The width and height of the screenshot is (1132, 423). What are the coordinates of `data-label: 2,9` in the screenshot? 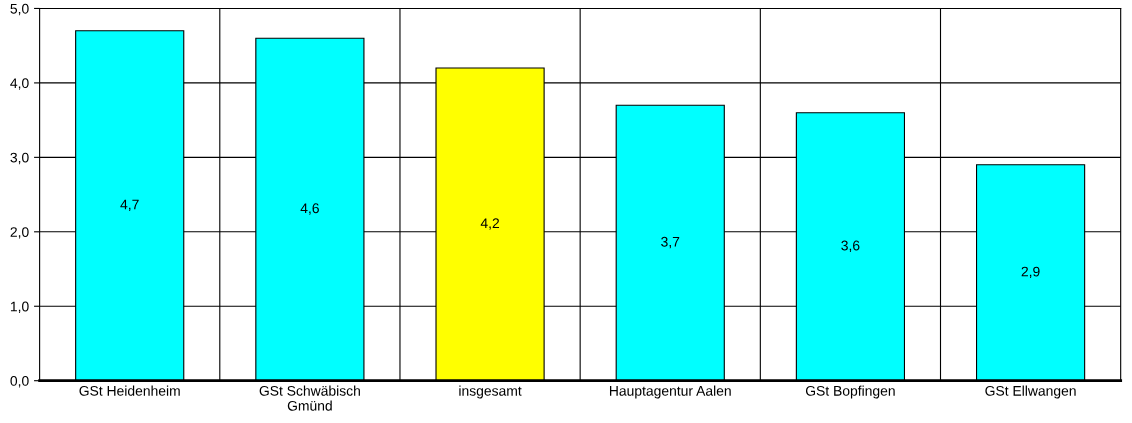 It's located at (1030, 272).